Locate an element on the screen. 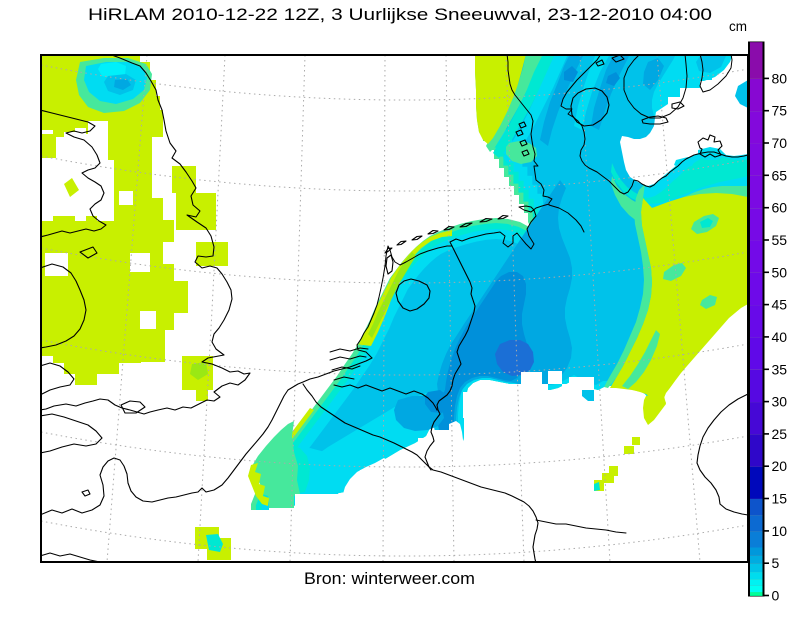 The width and height of the screenshot is (800, 618). svg-text: 70 is located at coordinates (780, 143).